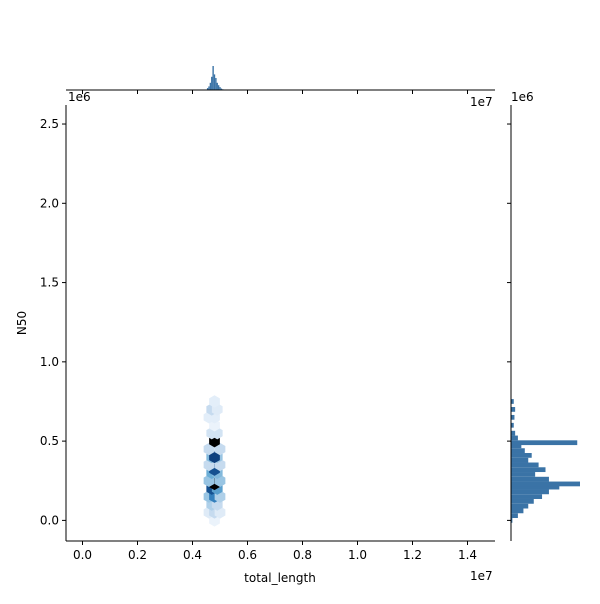 This screenshot has height=604, width=600. I want to click on y-tick-label: 1.0, so click(49, 362).